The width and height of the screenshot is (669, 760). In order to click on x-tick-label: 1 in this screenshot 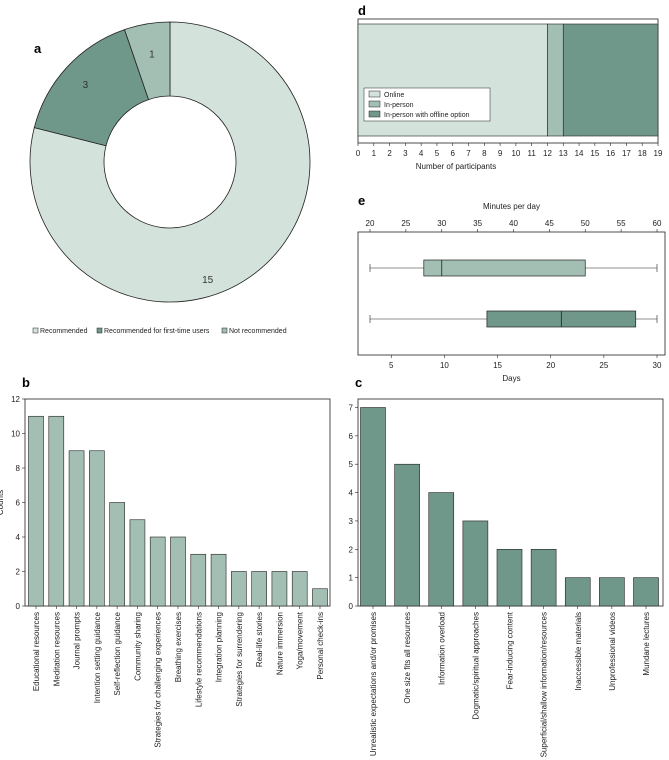, I will do `click(374, 153)`.